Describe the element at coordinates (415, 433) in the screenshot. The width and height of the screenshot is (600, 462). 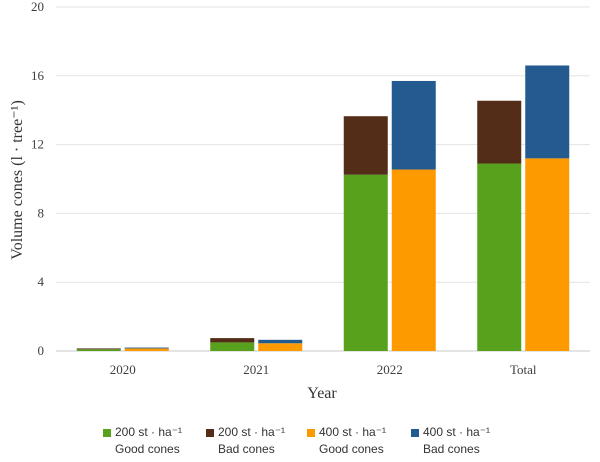
I see `legend-swatch-400-bad` at that location.